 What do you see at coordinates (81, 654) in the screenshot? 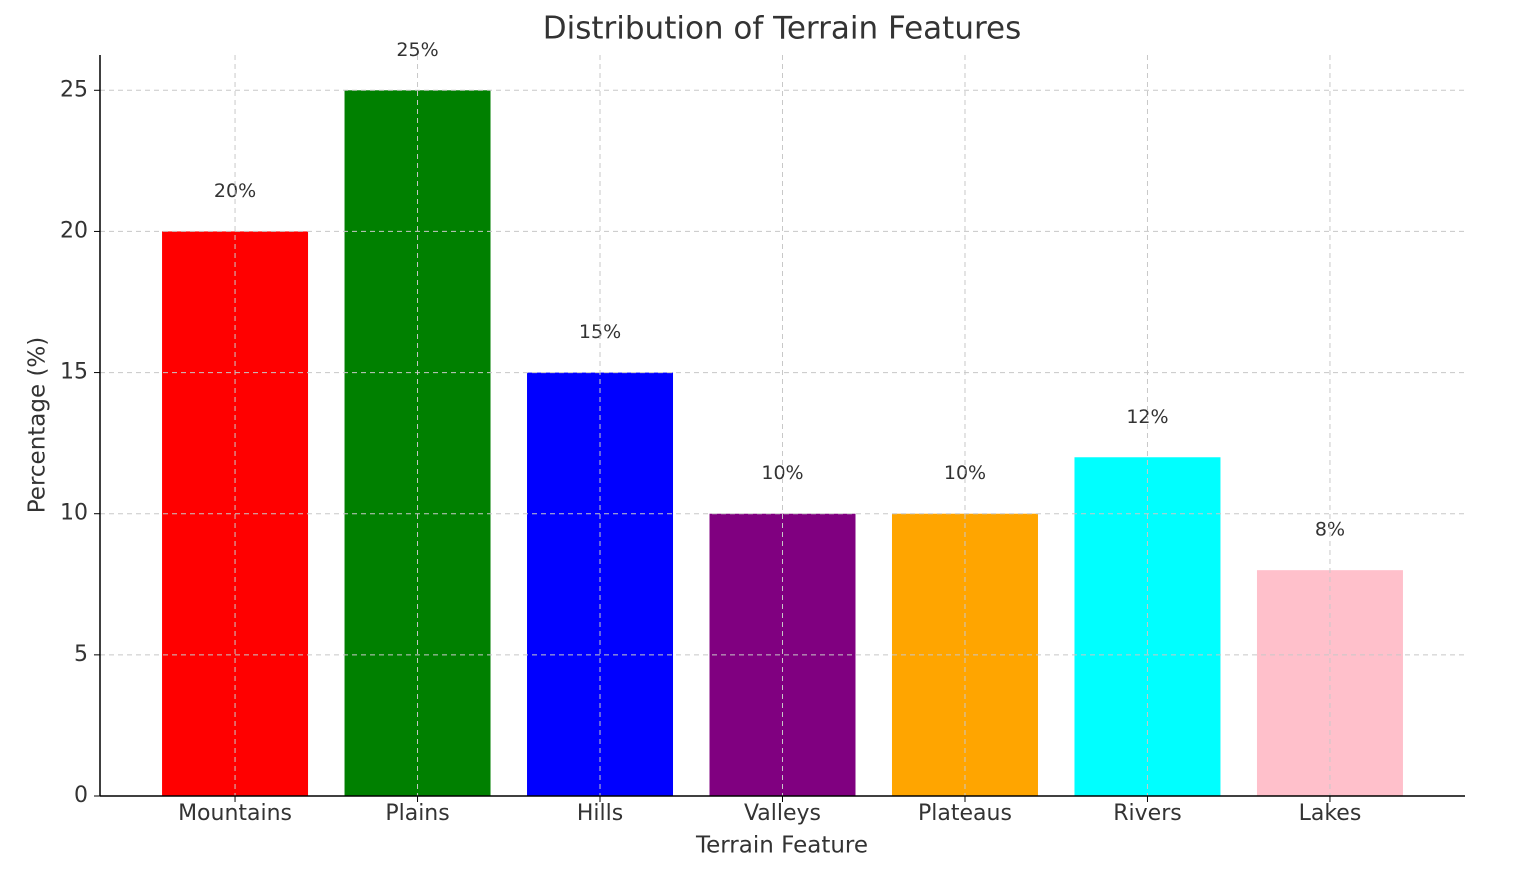
I see `y-tick-label: 5` at bounding box center [81, 654].